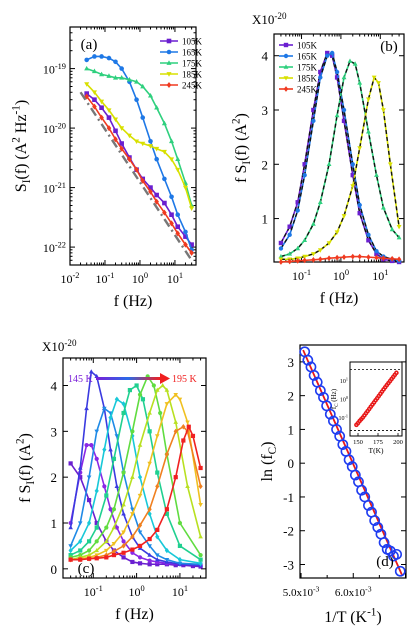  What do you see at coordinates (396, 373) in the screenshot?
I see `inset-data-point` at bounding box center [396, 373].